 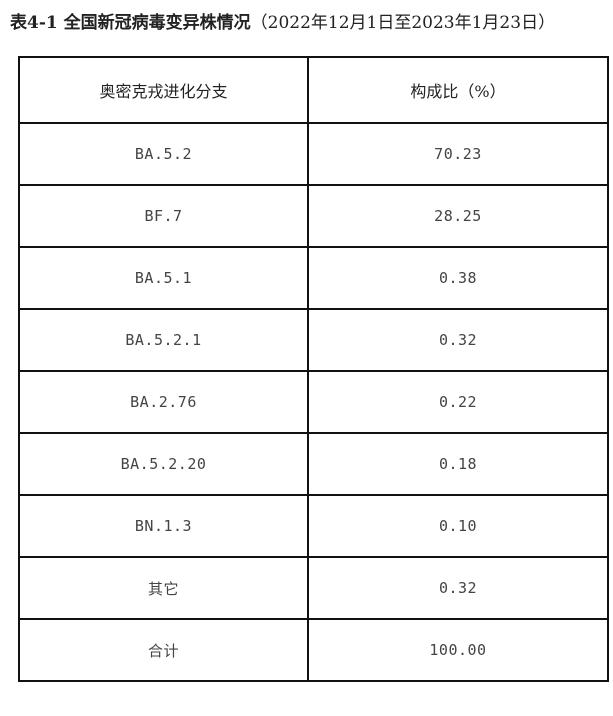 I want to click on percentage-cell: 0.38, so click(x=458, y=278).